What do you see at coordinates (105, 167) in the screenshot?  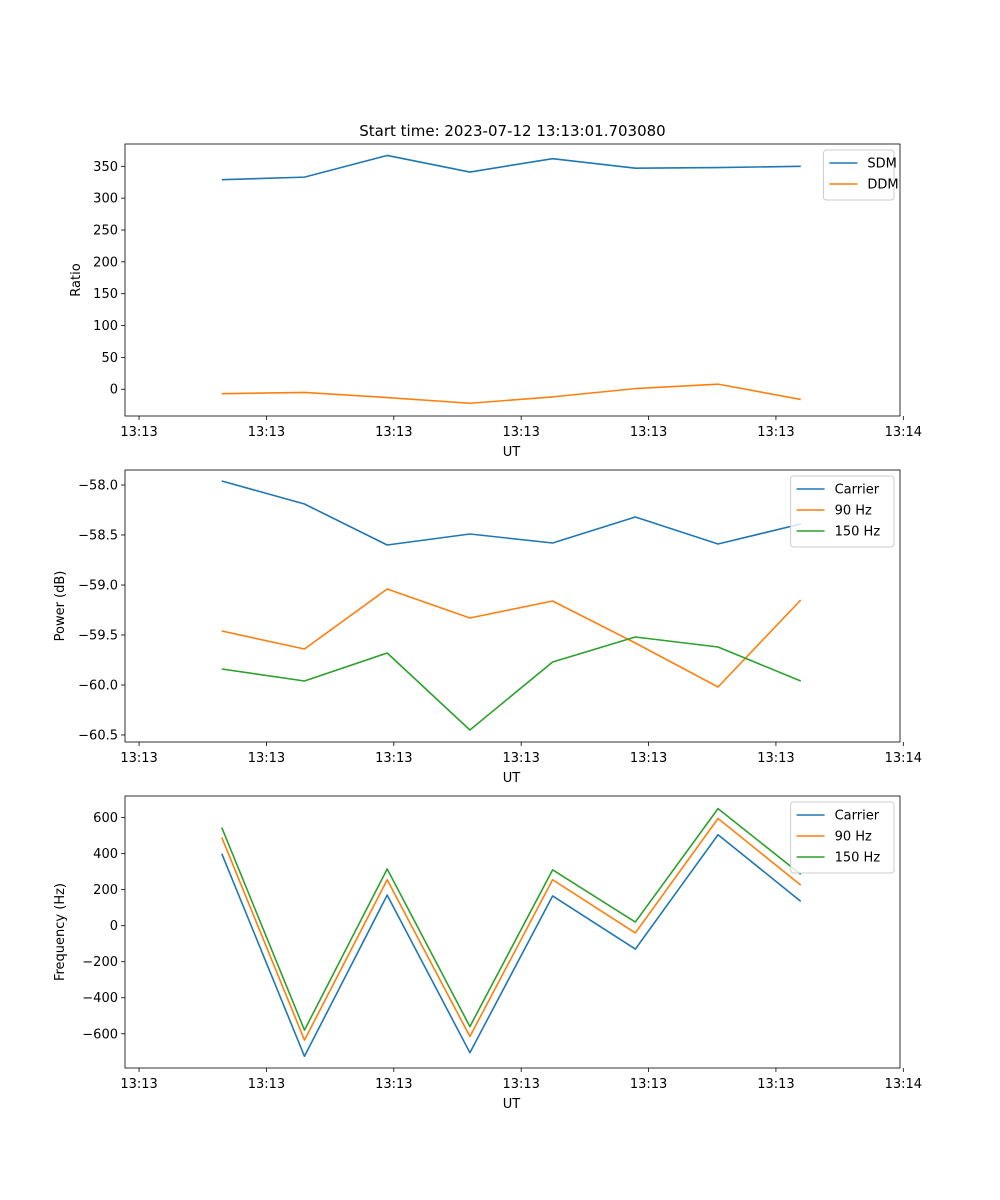 I see `y-tick-label: 350` at bounding box center [105, 167].